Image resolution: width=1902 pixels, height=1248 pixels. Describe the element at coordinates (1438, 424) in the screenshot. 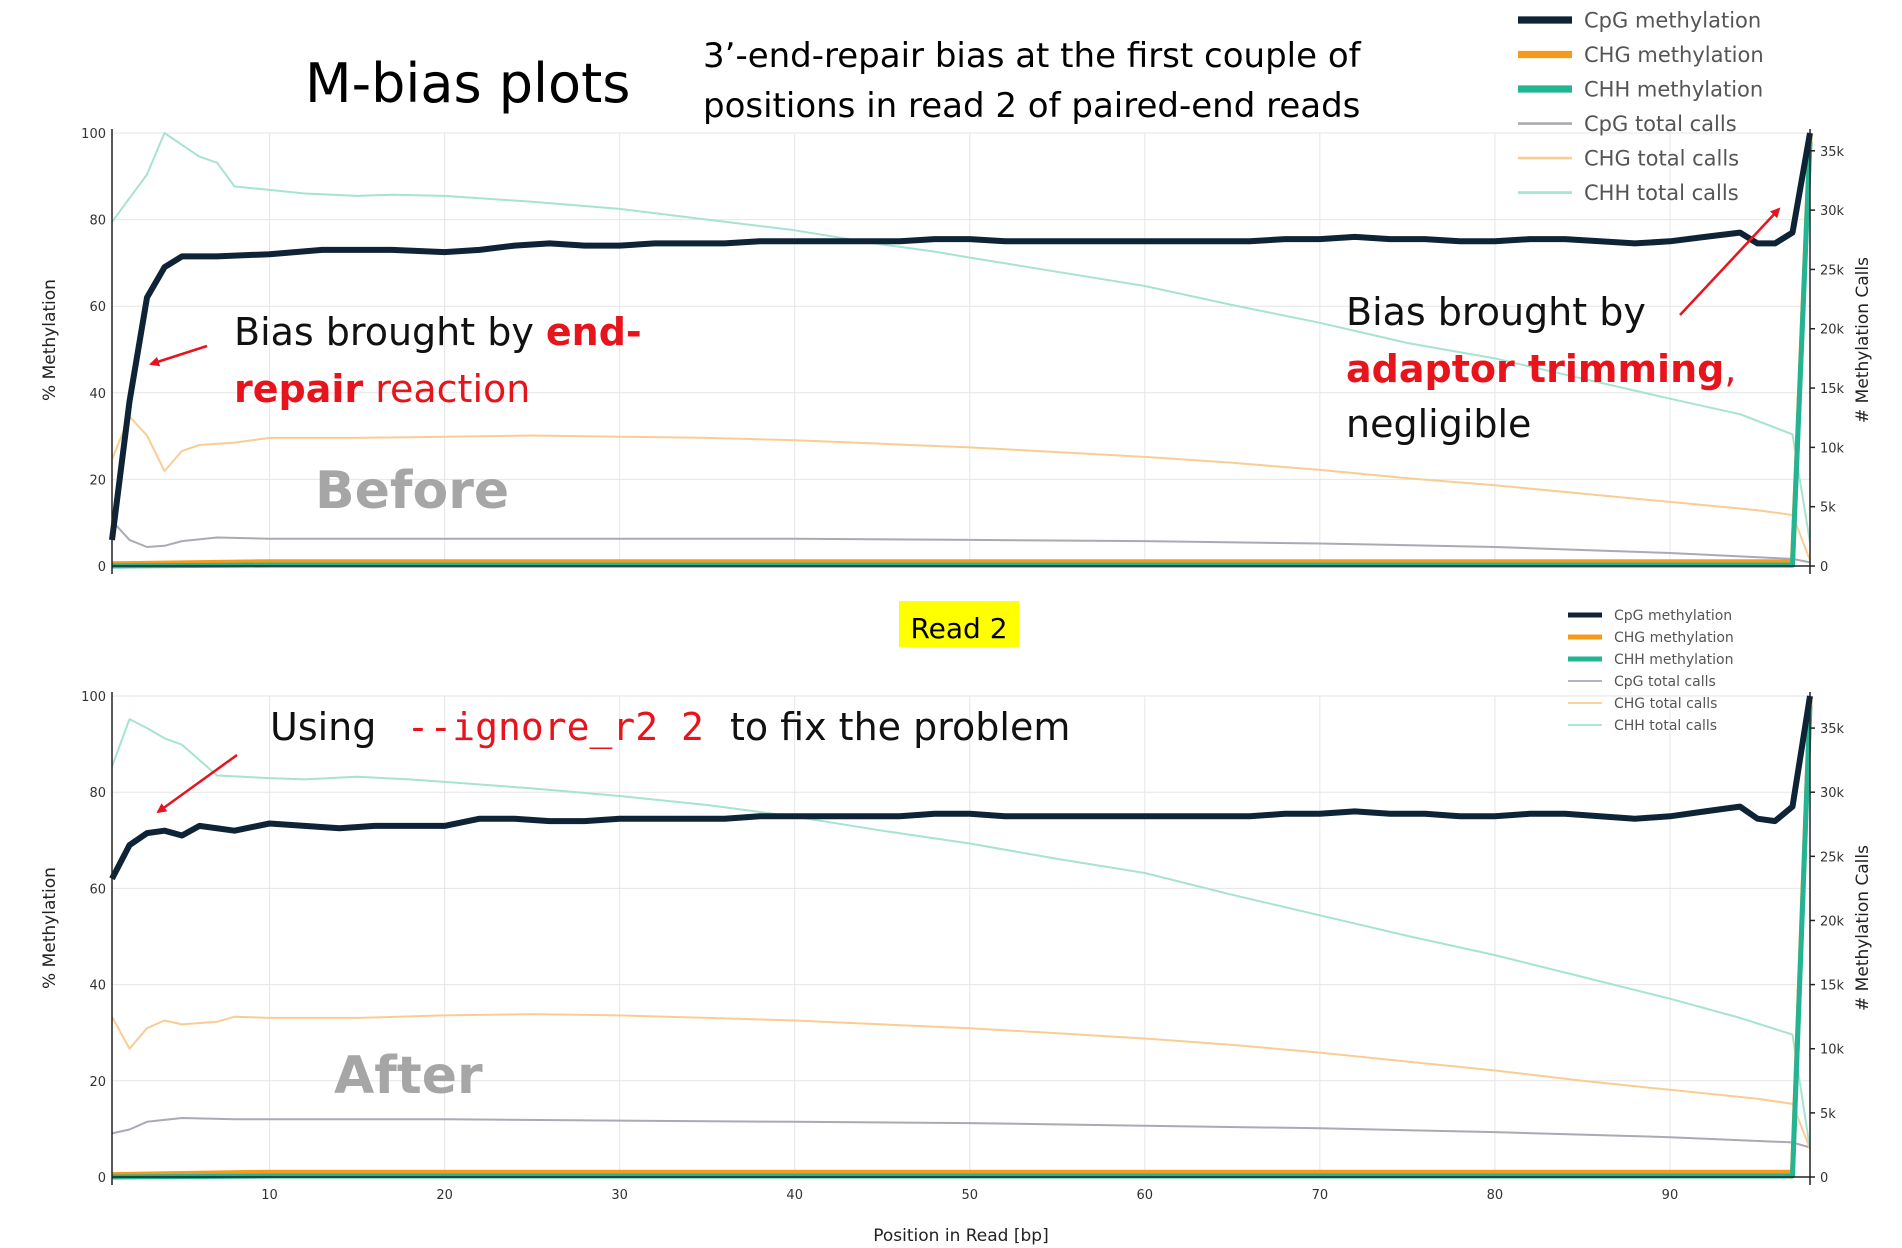

I see `adaptor-annotation-line-3: negligible` at that location.